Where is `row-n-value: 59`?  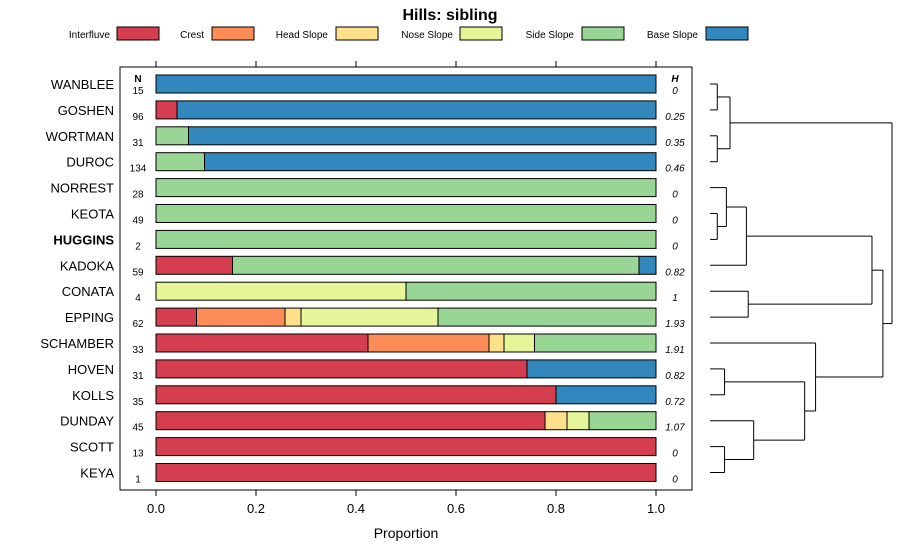 row-n-value: 59 is located at coordinates (138, 272).